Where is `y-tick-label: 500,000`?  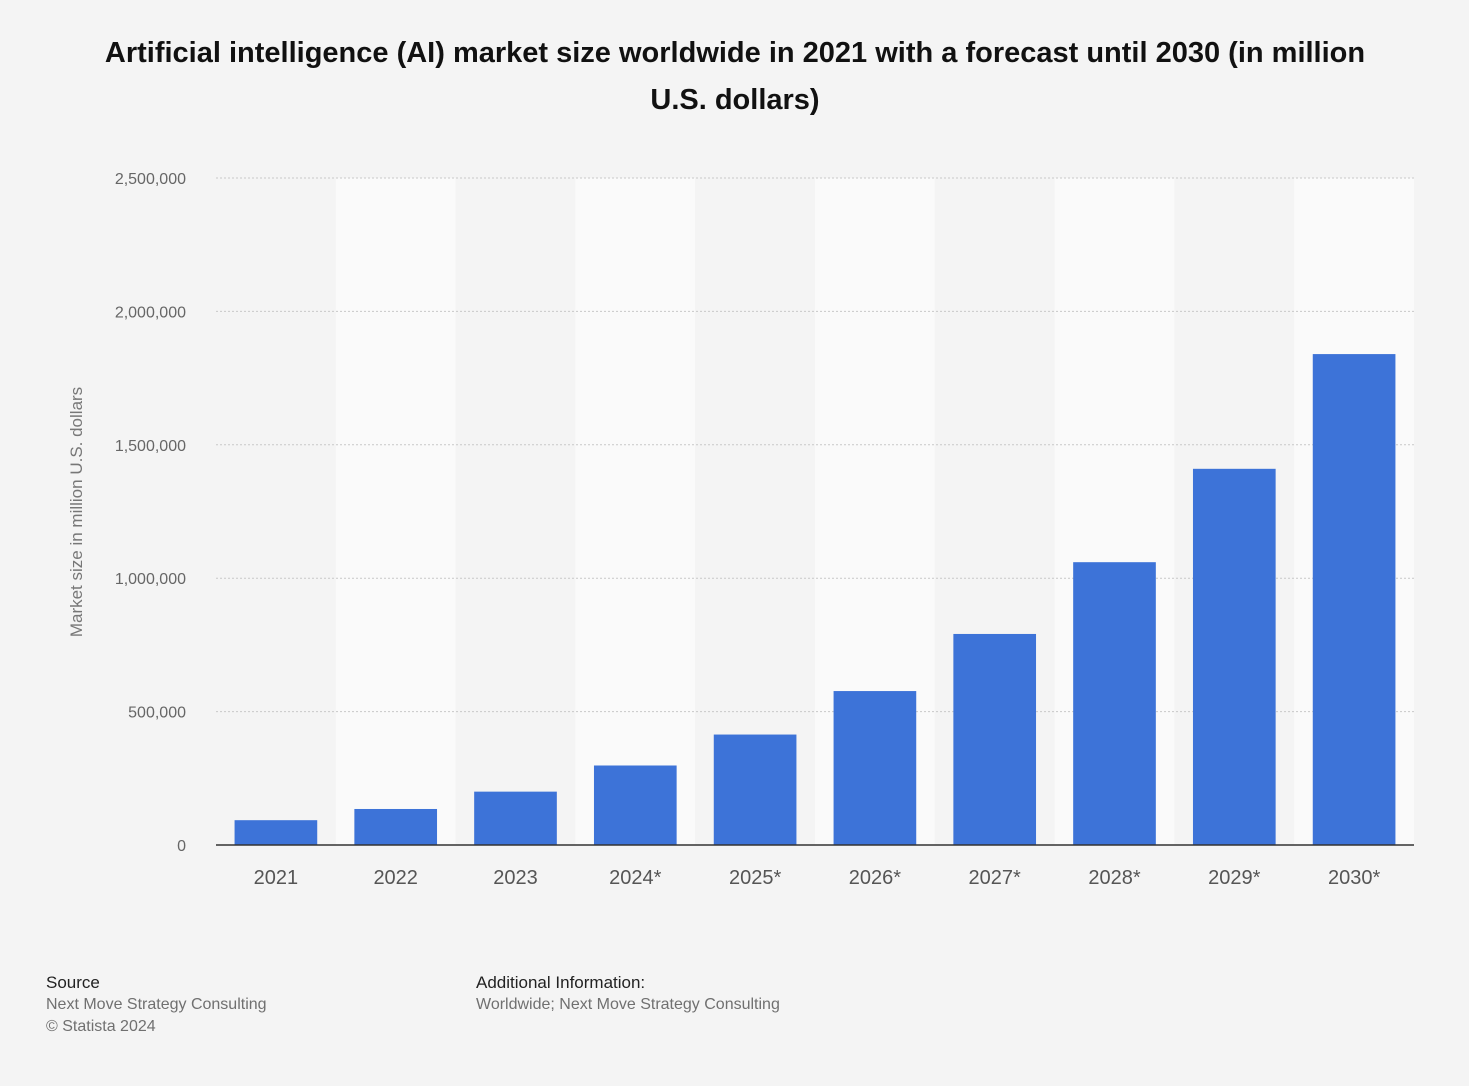
y-tick-label: 500,000 is located at coordinates (157, 713).